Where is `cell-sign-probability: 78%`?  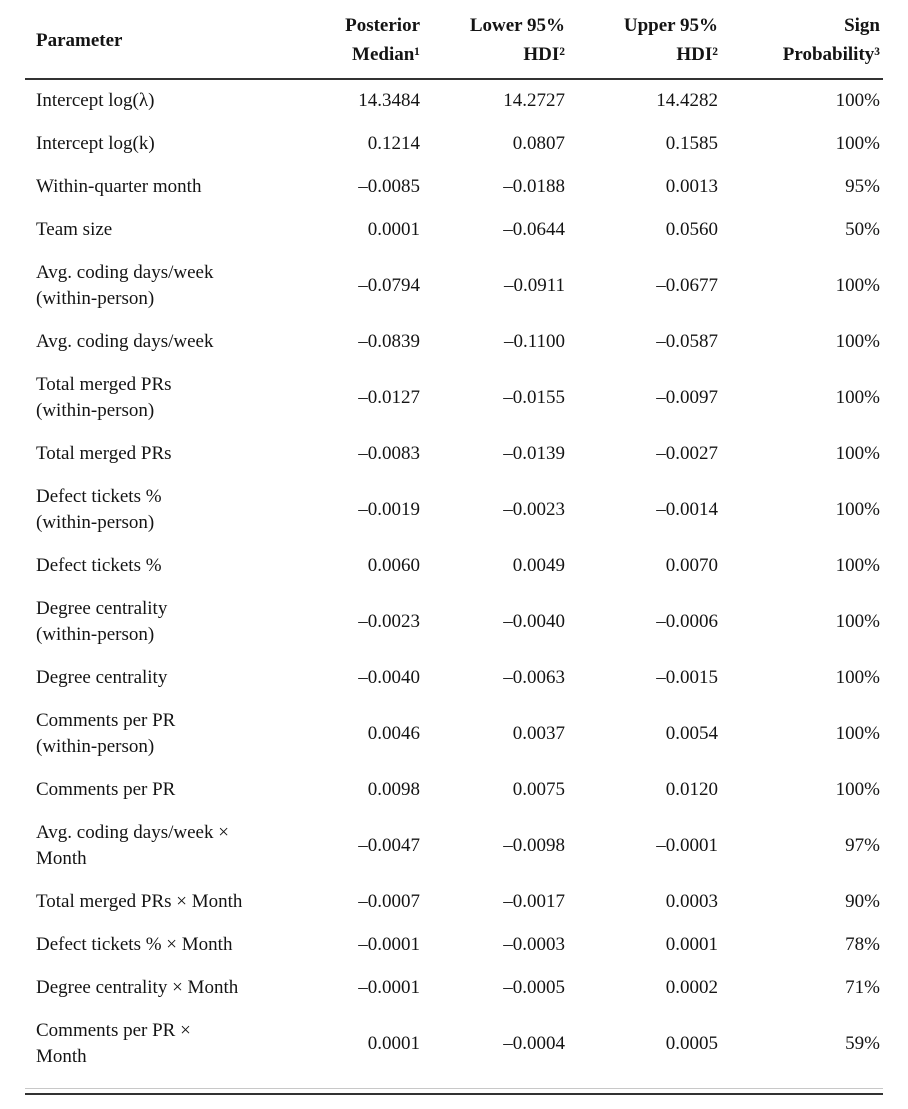
cell-sign-probability: 78% is located at coordinates (862, 944).